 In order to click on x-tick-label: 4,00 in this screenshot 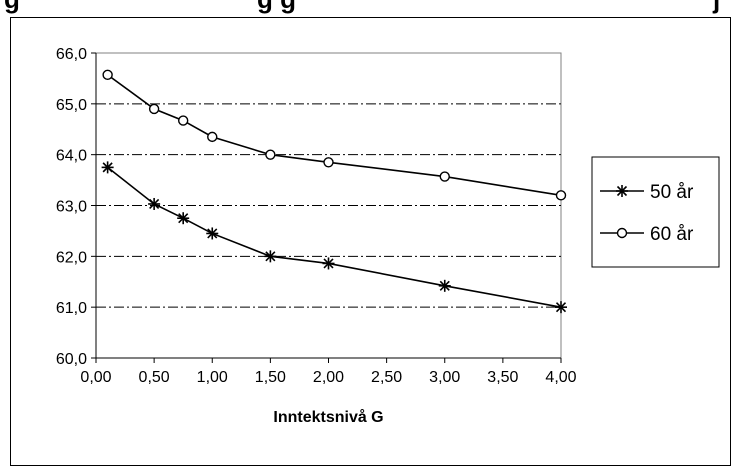, I will do `click(560, 377)`.